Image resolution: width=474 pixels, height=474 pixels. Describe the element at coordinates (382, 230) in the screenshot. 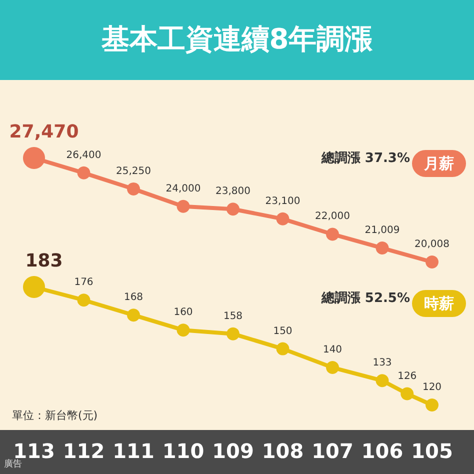

I see `data-label: 21,009` at that location.